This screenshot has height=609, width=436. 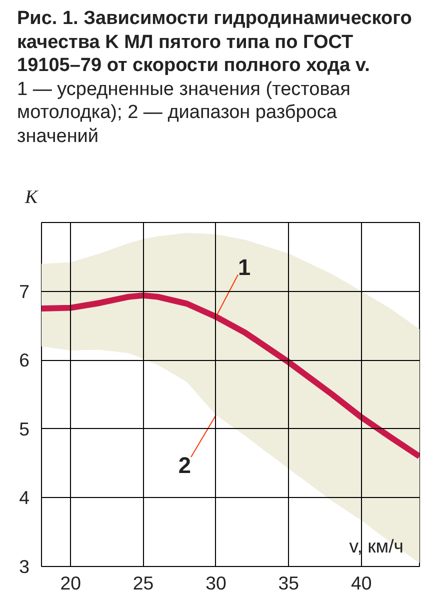 I want to click on x-tick-label: 25, so click(x=143, y=583).